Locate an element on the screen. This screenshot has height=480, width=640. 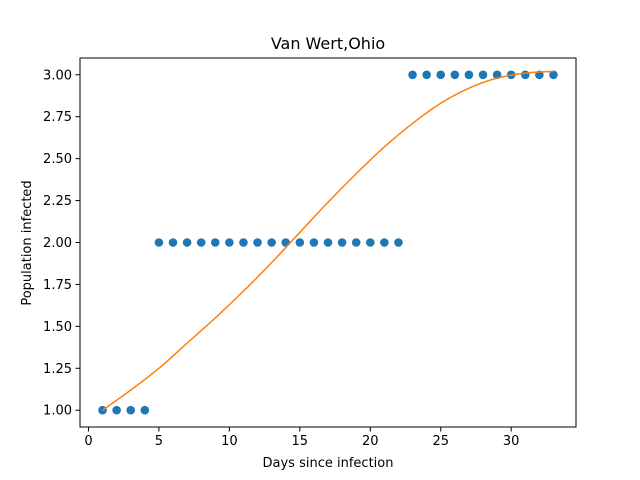
y-tick-label: 2.75 is located at coordinates (57, 117).